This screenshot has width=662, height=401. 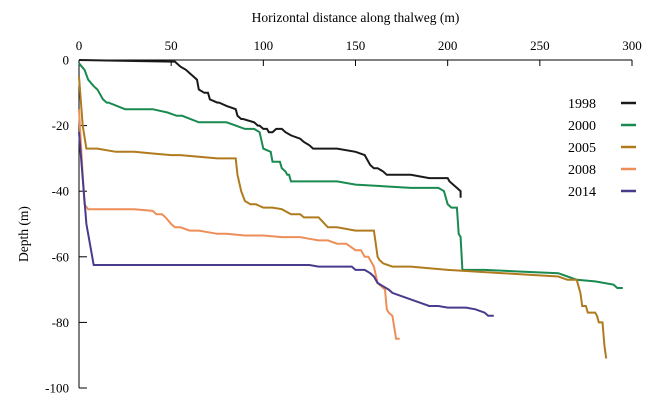 What do you see at coordinates (448, 45) in the screenshot?
I see `x-tick-label: 200` at bounding box center [448, 45].